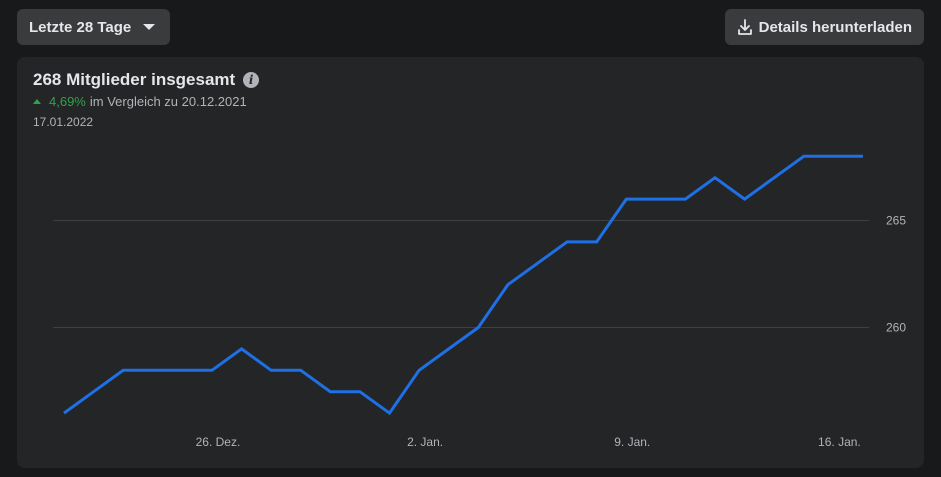 The image size is (941, 477). What do you see at coordinates (835, 27) in the screenshot?
I see `download-label: Details herunterladen` at bounding box center [835, 27].